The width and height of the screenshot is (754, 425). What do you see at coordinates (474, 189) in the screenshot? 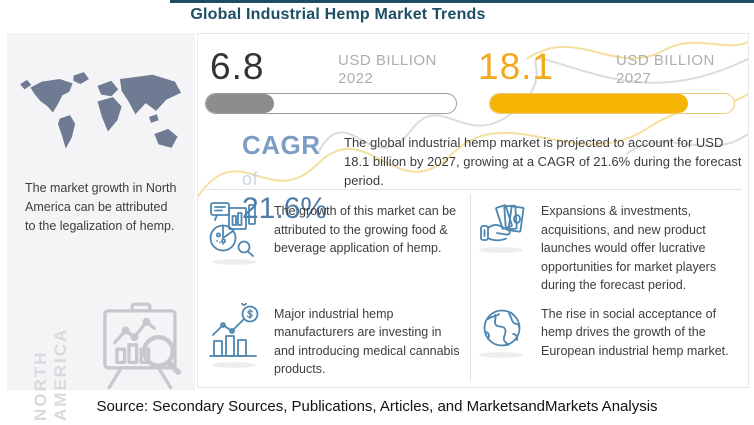
I see `section-divider` at bounding box center [474, 189].